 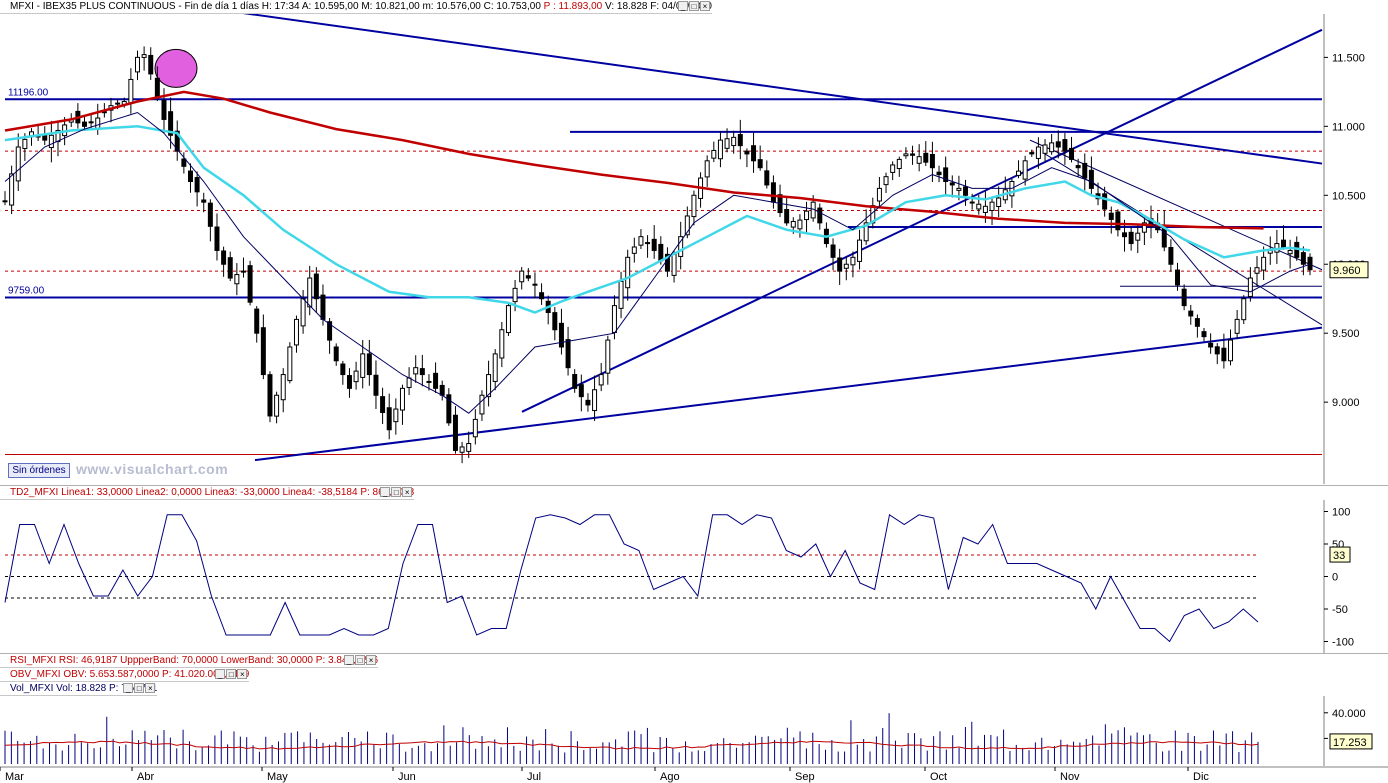 I want to click on symbol-label: MFXI - IBEX35 PLUS CONTINUOUS, so click(x=93, y=6).